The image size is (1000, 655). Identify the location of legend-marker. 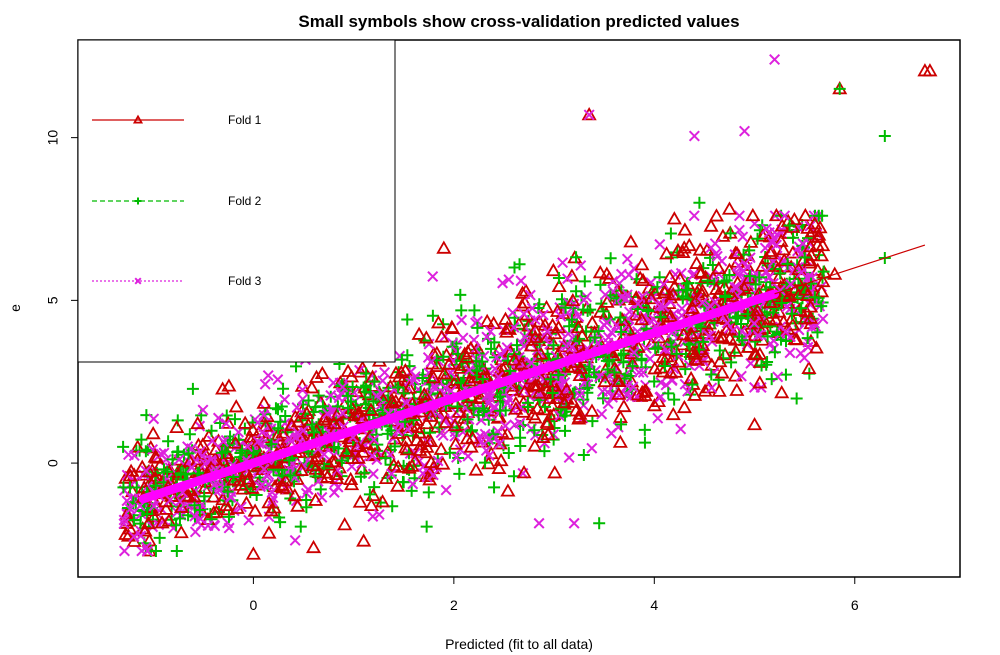
(138, 281).